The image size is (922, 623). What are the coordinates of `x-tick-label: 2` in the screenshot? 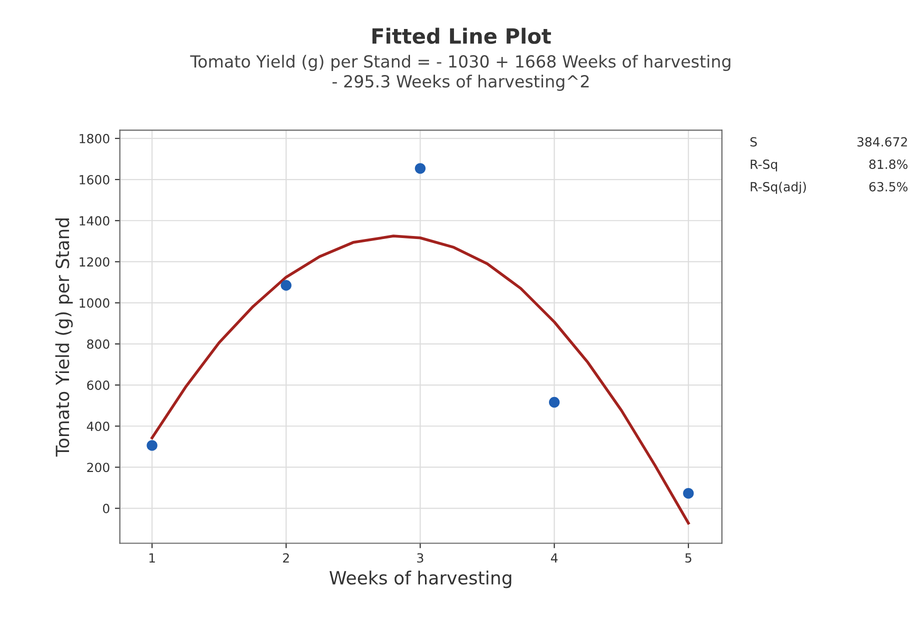 It's located at (286, 557).